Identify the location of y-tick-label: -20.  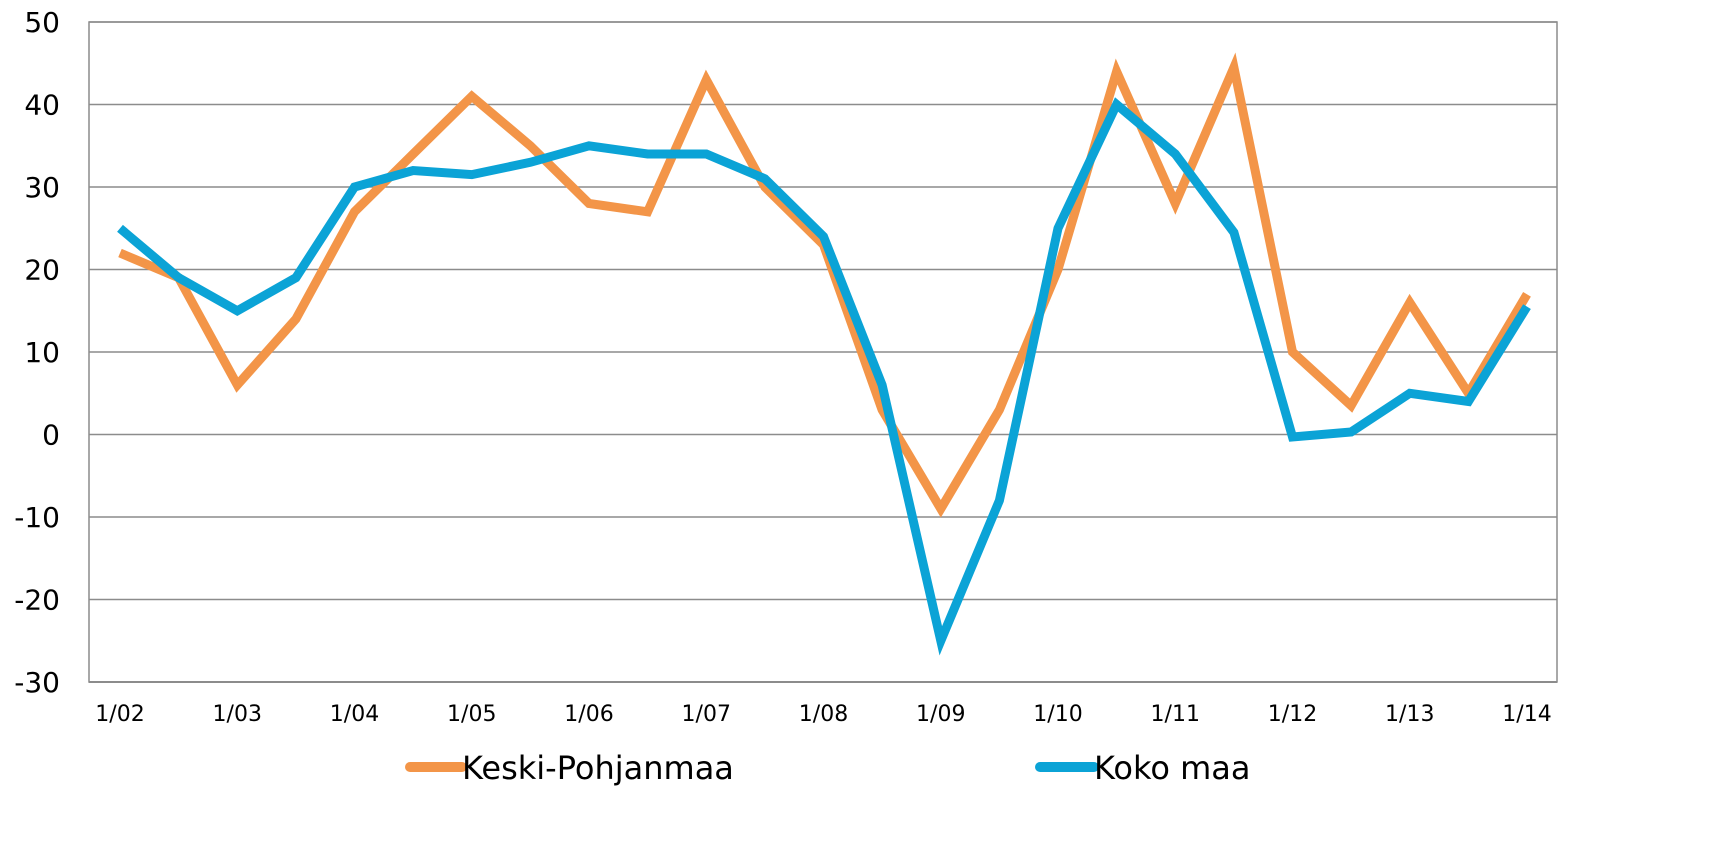
(37, 600).